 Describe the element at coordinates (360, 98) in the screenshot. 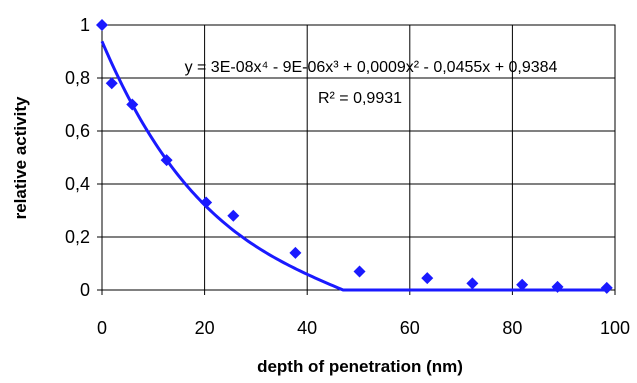

I see `r-squared-label: R² = 0,9931` at that location.